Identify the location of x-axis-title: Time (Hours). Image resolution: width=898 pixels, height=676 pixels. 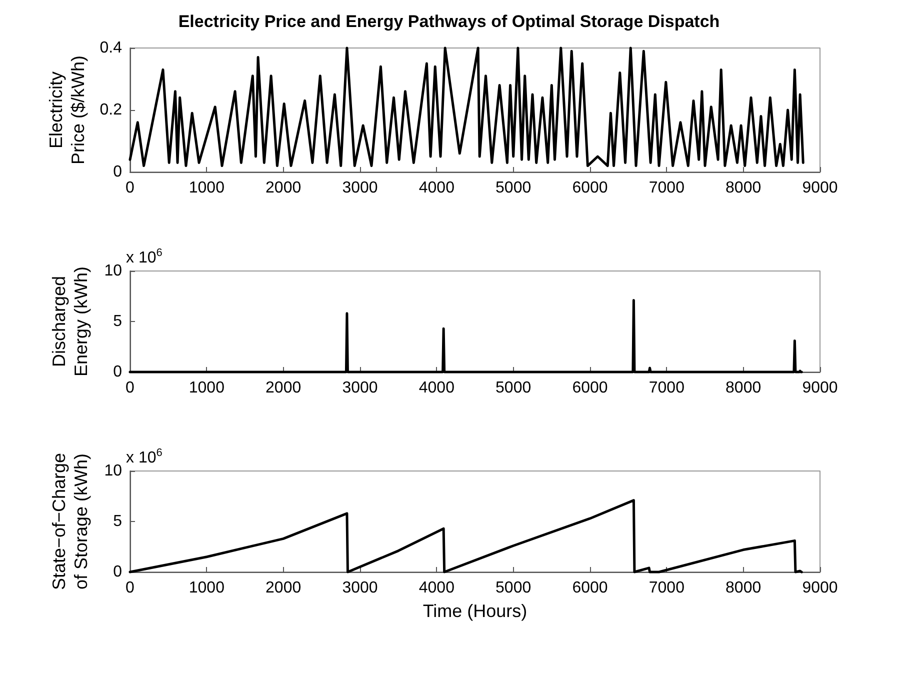
(475, 611).